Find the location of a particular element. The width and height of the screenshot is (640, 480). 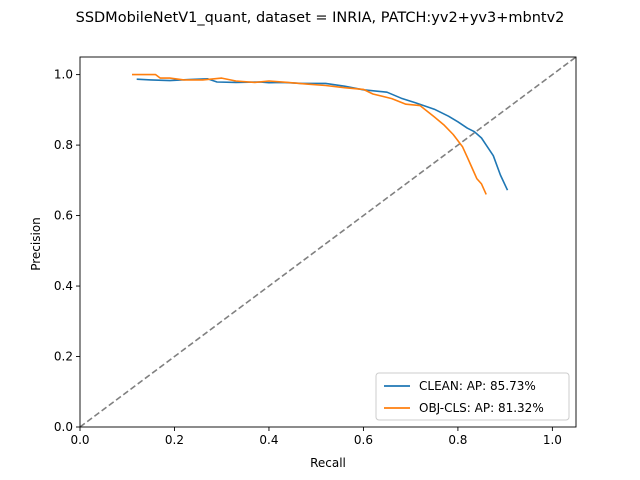

x-axis-label: Recall is located at coordinates (328, 463).